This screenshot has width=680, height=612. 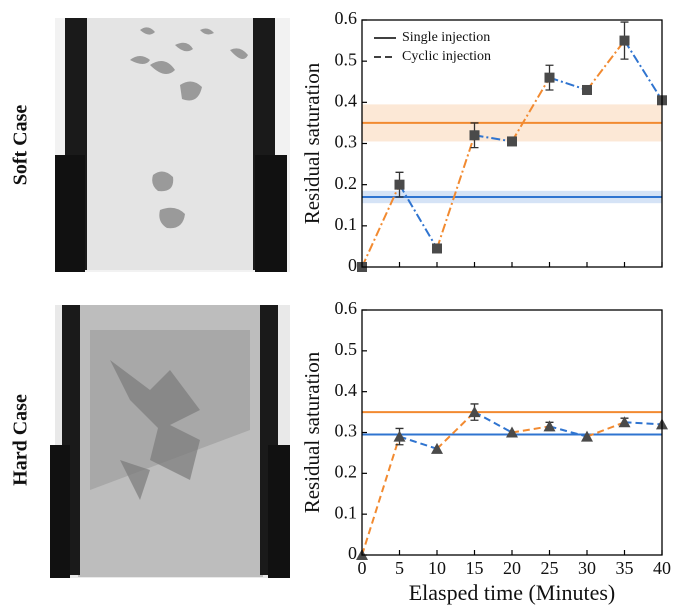 I want to click on legend-label: Cyclic injection, so click(x=446, y=56).